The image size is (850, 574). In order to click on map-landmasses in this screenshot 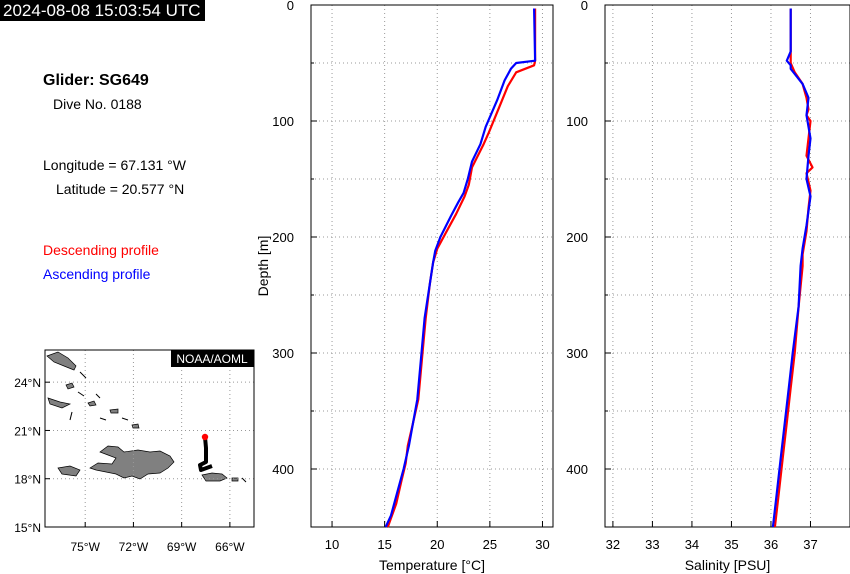, I will do `click(142, 416)`.